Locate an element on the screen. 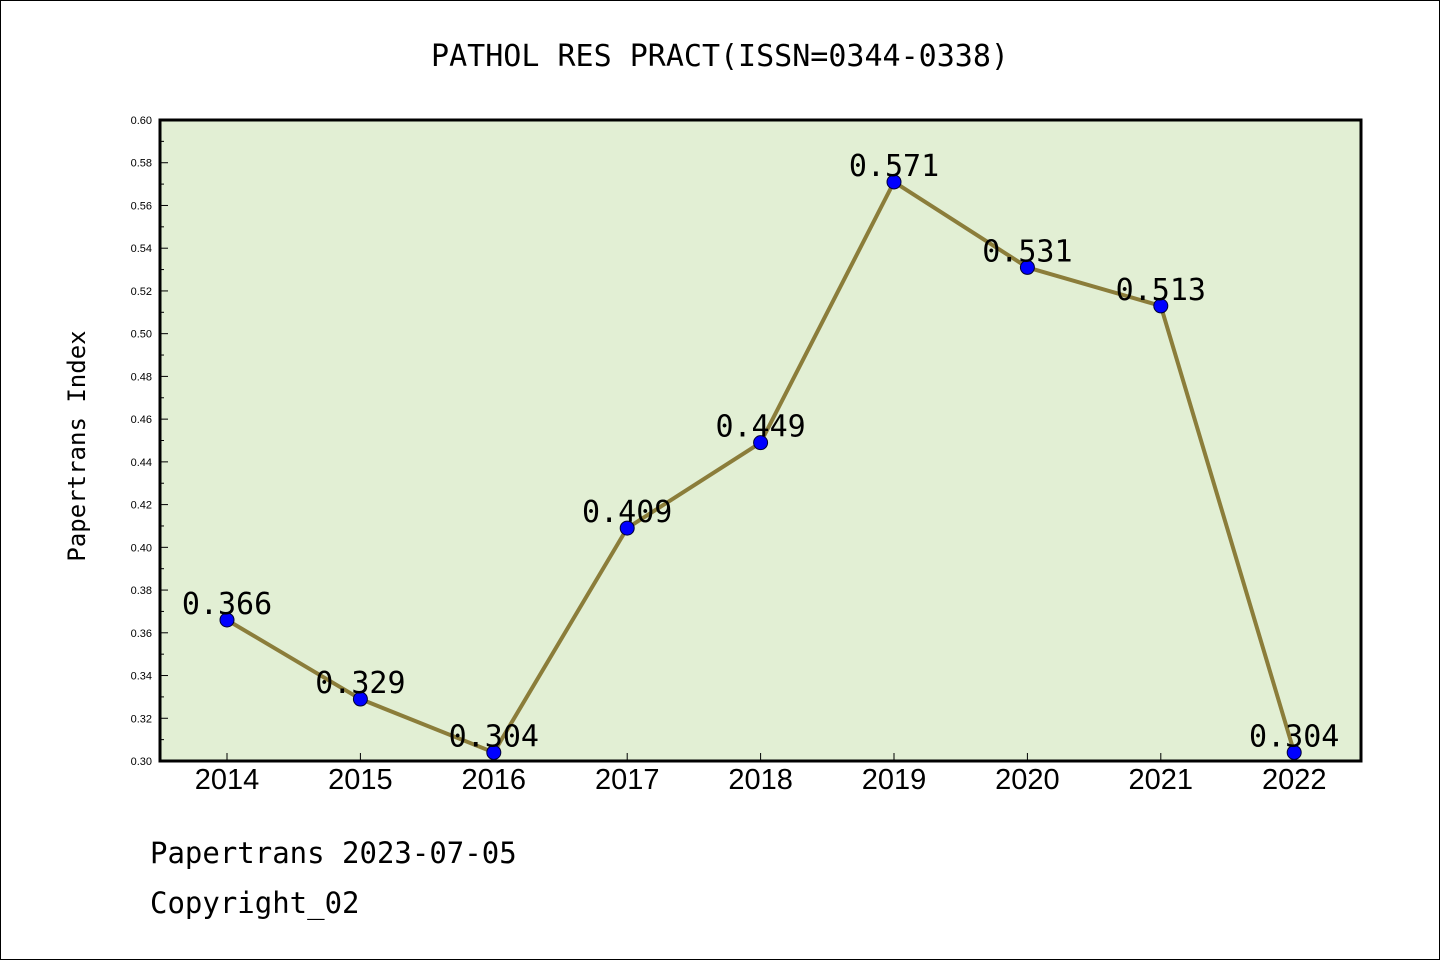 Image resolution: width=1440 pixels, height=960 pixels. y-tick-label: 0.44 is located at coordinates (141, 463).